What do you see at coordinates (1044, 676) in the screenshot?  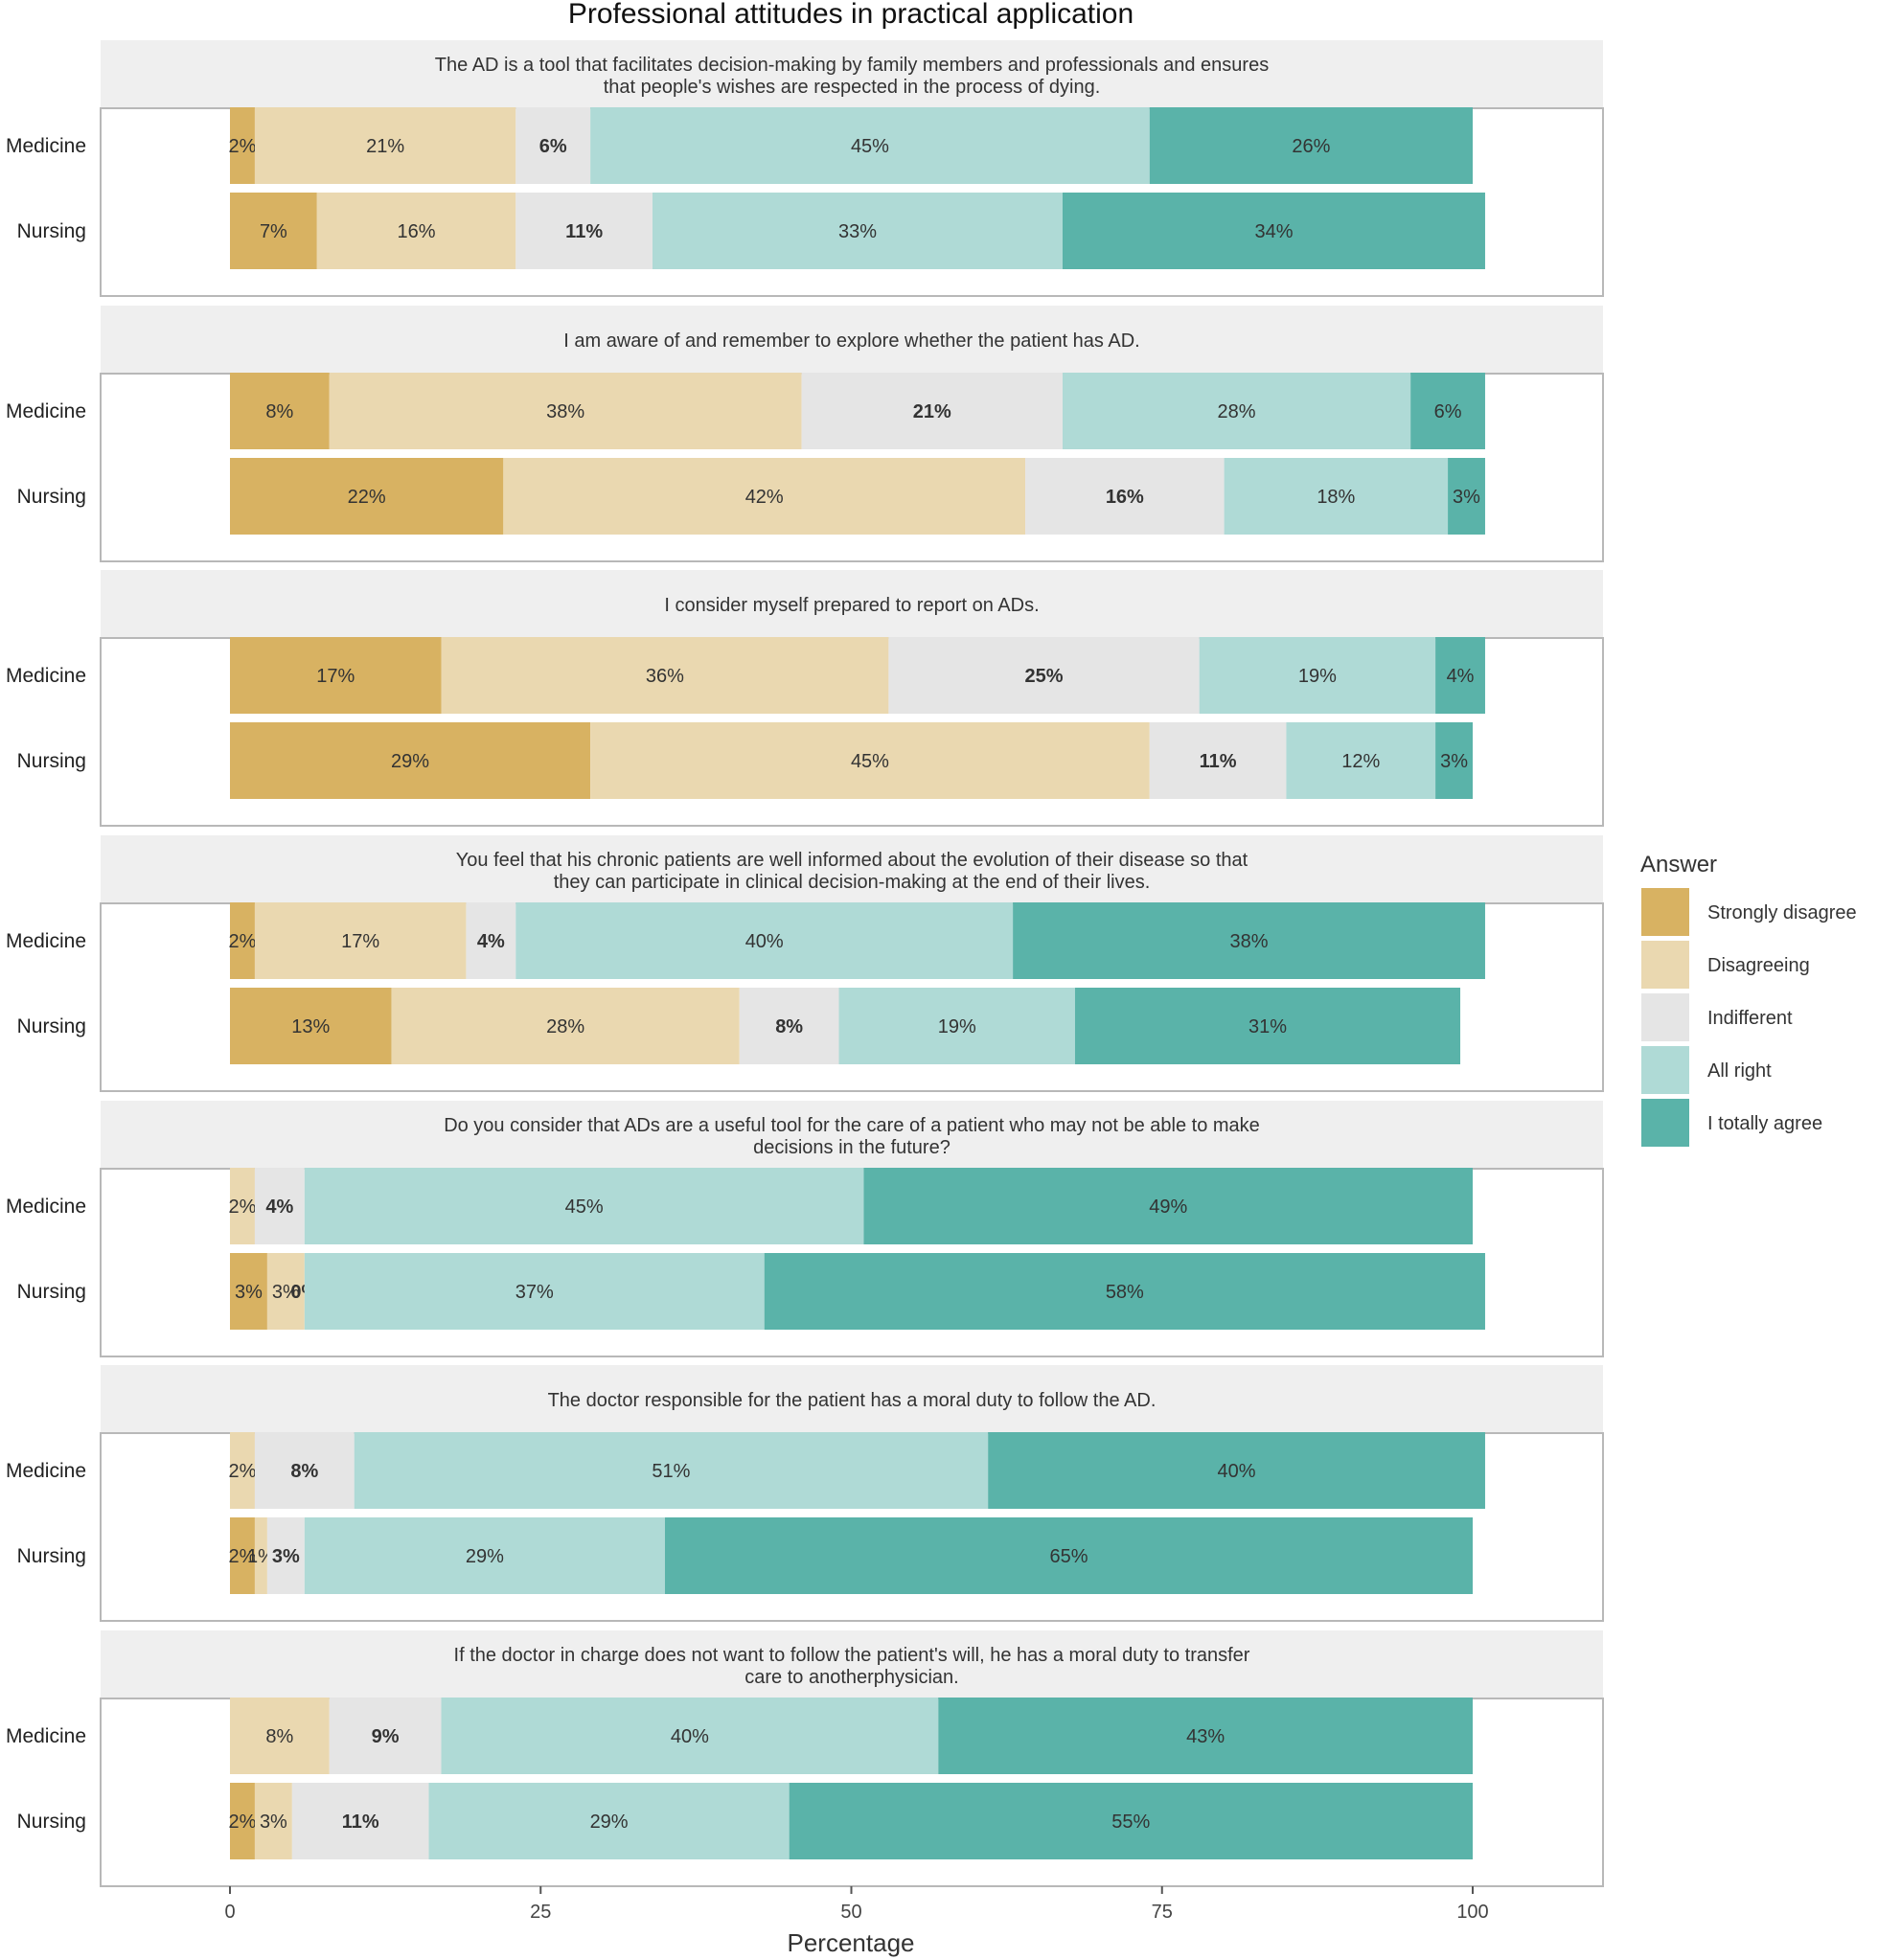 I see `data-label: 25%` at bounding box center [1044, 676].